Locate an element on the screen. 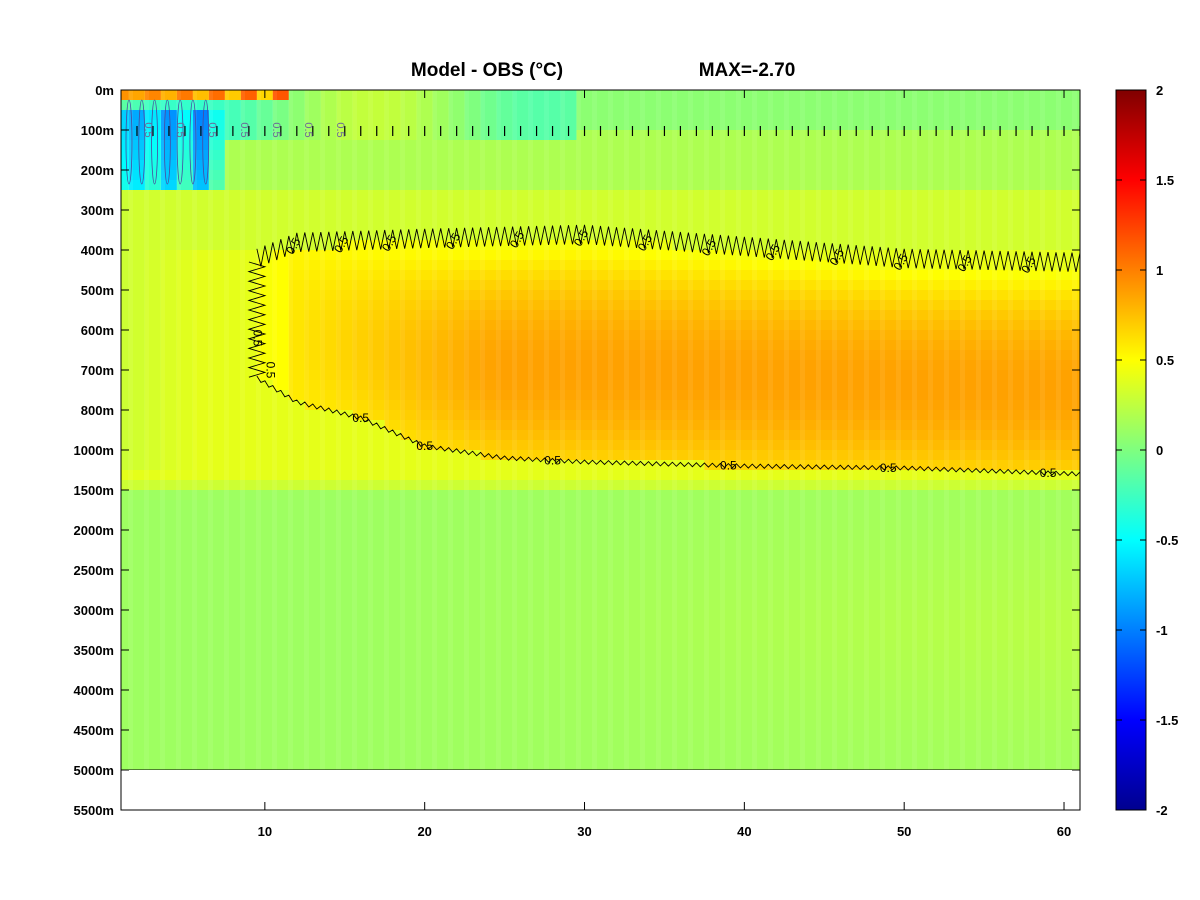 The image size is (1200, 900). x-tick-label: 40 is located at coordinates (744, 831).